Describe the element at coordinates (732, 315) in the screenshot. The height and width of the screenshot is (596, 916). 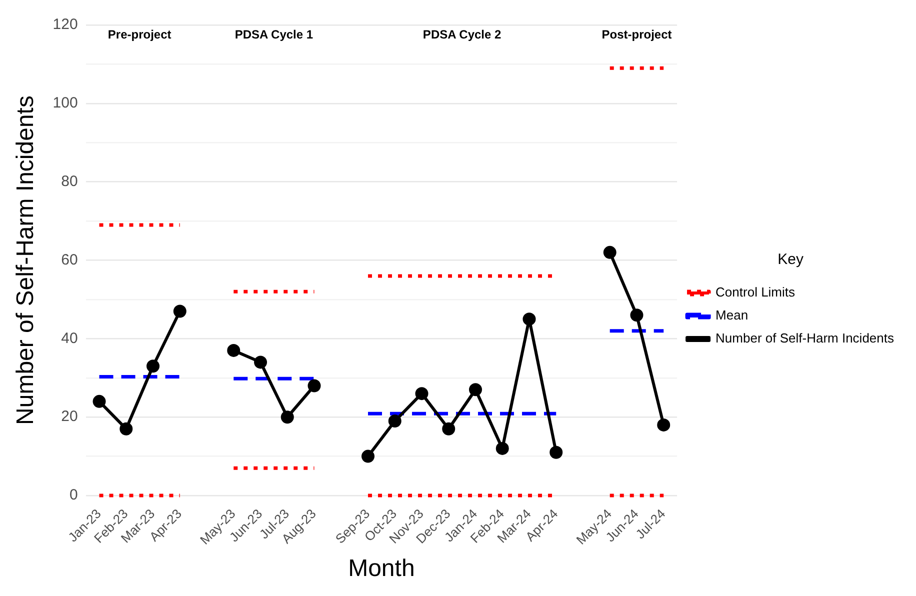
I see `legend-label: Mean` at that location.